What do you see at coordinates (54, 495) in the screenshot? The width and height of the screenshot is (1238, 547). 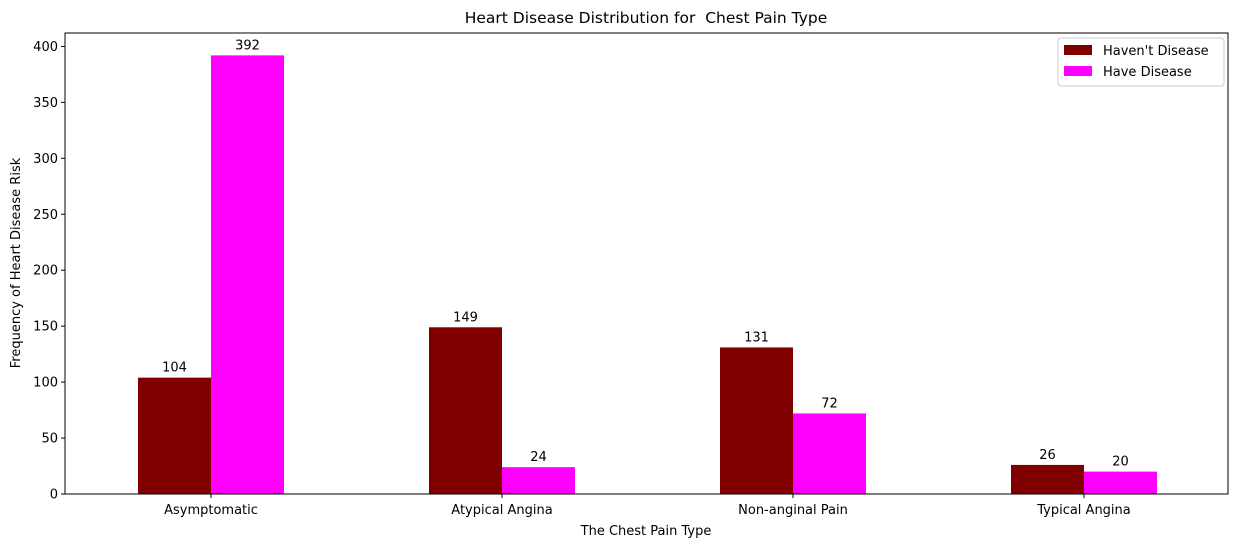 I see `y-tick-label: 0` at bounding box center [54, 495].